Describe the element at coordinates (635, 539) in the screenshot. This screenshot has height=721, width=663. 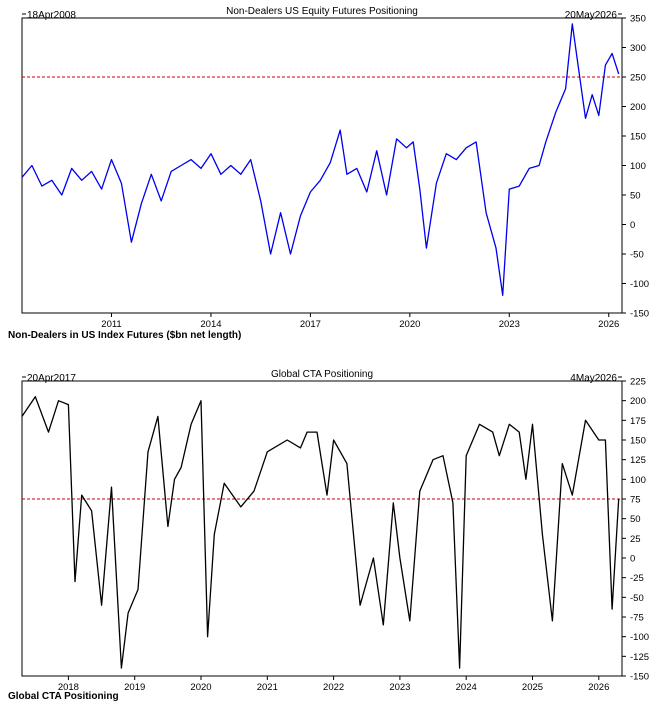
I see `y-tick-label: 25` at that location.